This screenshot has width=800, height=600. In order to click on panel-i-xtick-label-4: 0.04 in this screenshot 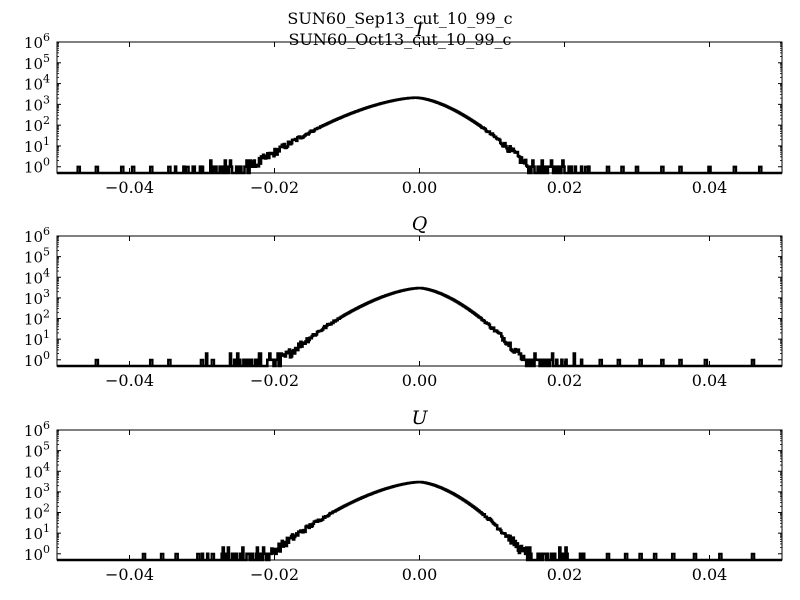, I will do `click(710, 187)`.